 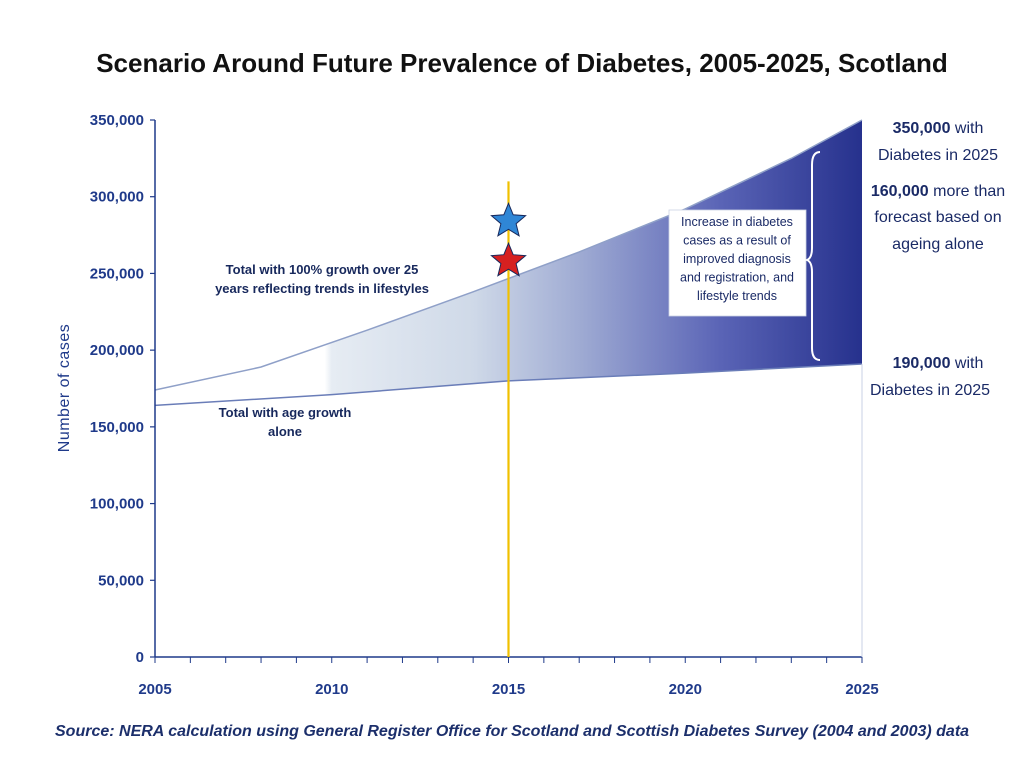 What do you see at coordinates (285, 412) in the screenshot?
I see `lower-series-label: Total with age growth` at bounding box center [285, 412].